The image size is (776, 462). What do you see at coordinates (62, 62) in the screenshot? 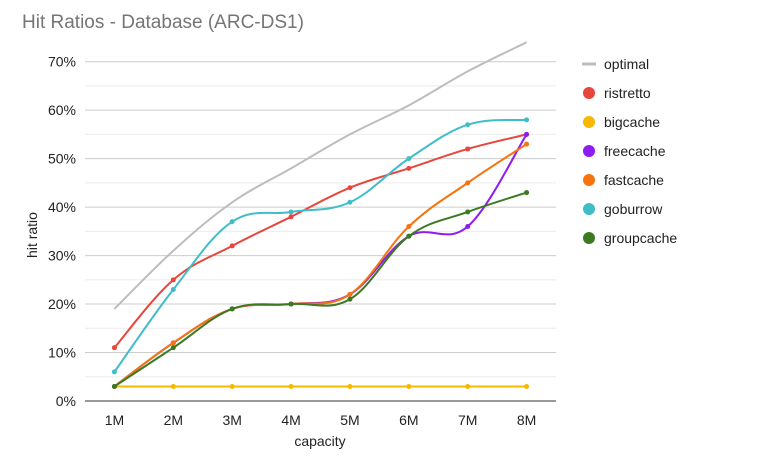
I see `y-tick-label: 70%` at bounding box center [62, 62].